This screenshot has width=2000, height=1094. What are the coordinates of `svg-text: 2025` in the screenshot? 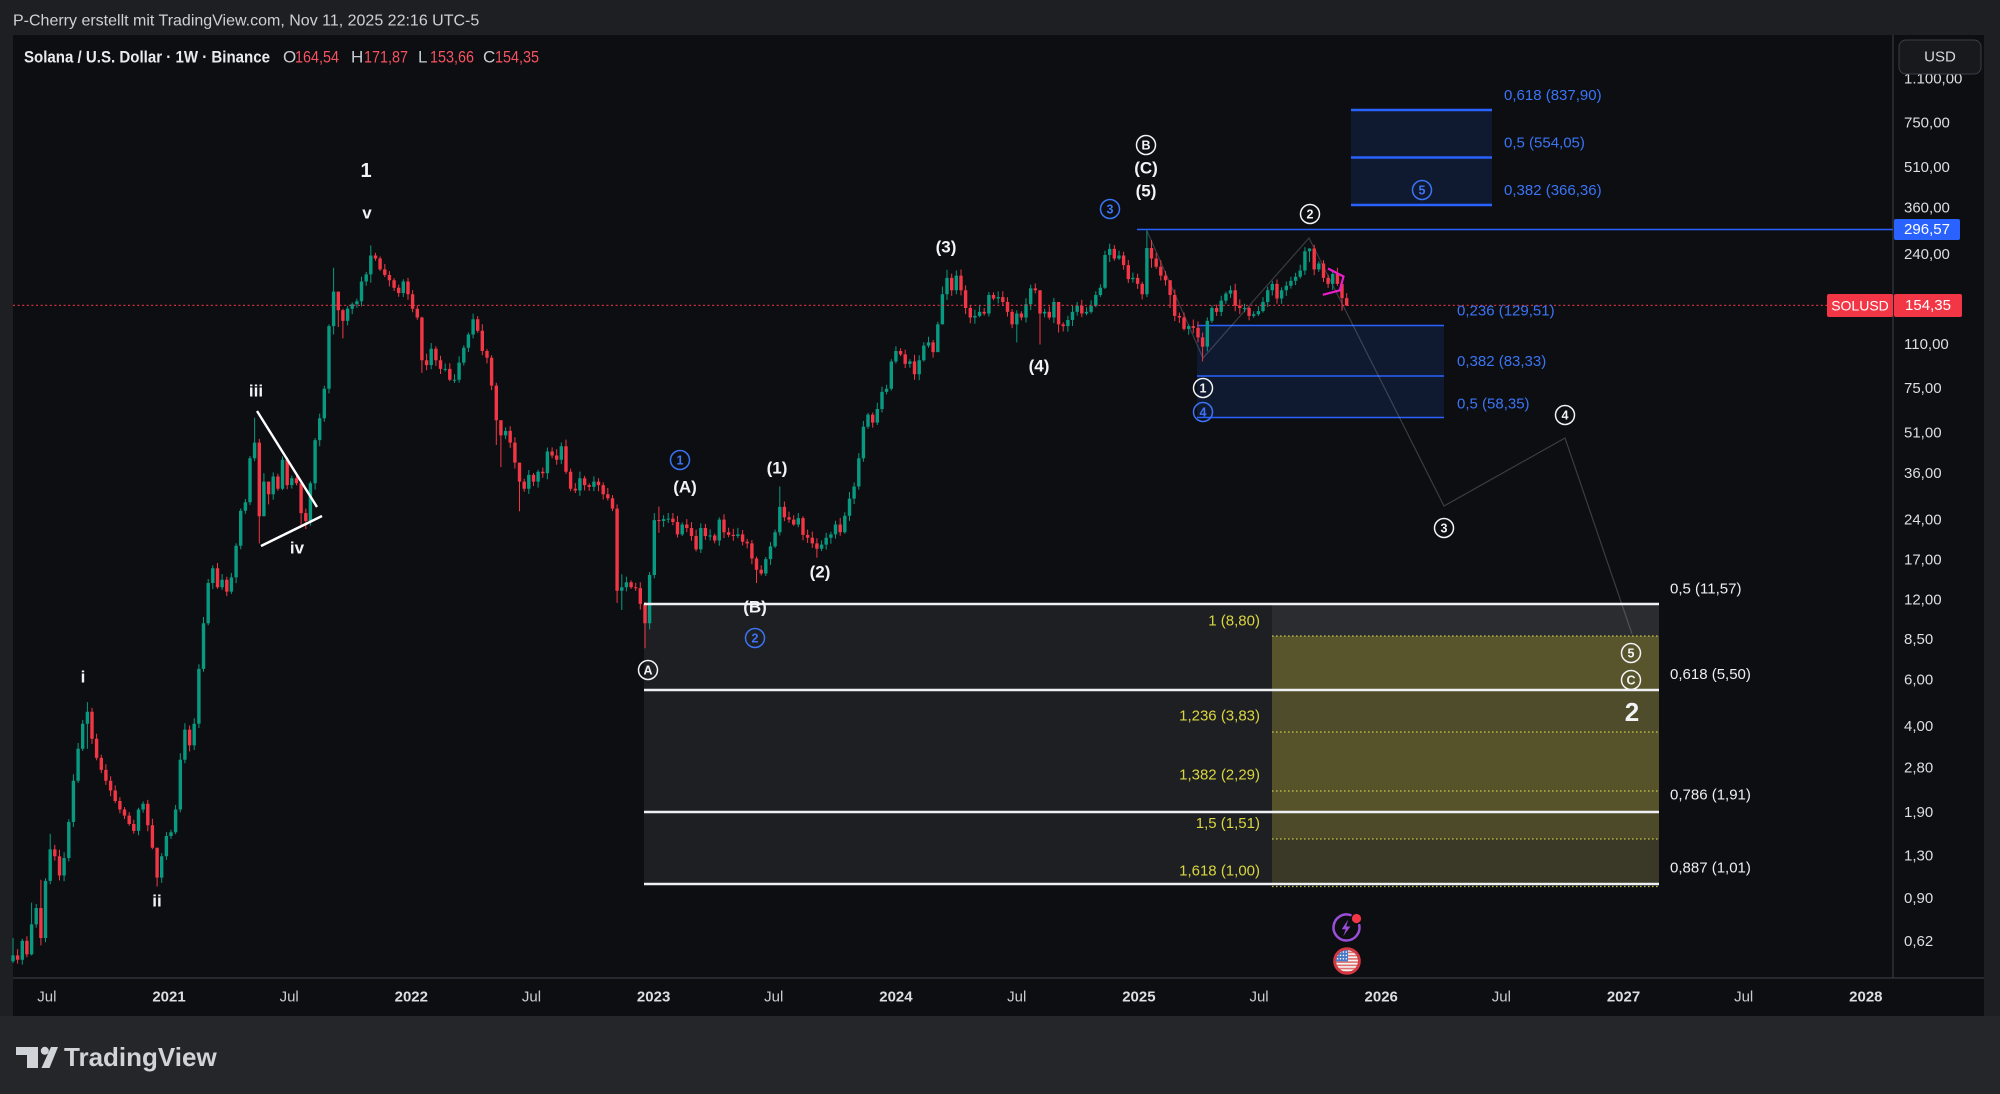 It's located at (1138, 997).